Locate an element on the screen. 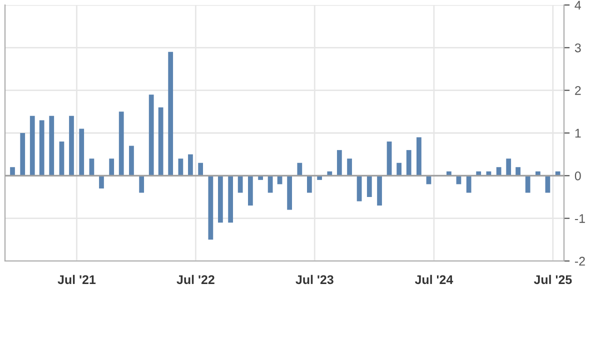 This screenshot has height=347, width=591. x-tick-label: Jul '24 is located at coordinates (434, 279).